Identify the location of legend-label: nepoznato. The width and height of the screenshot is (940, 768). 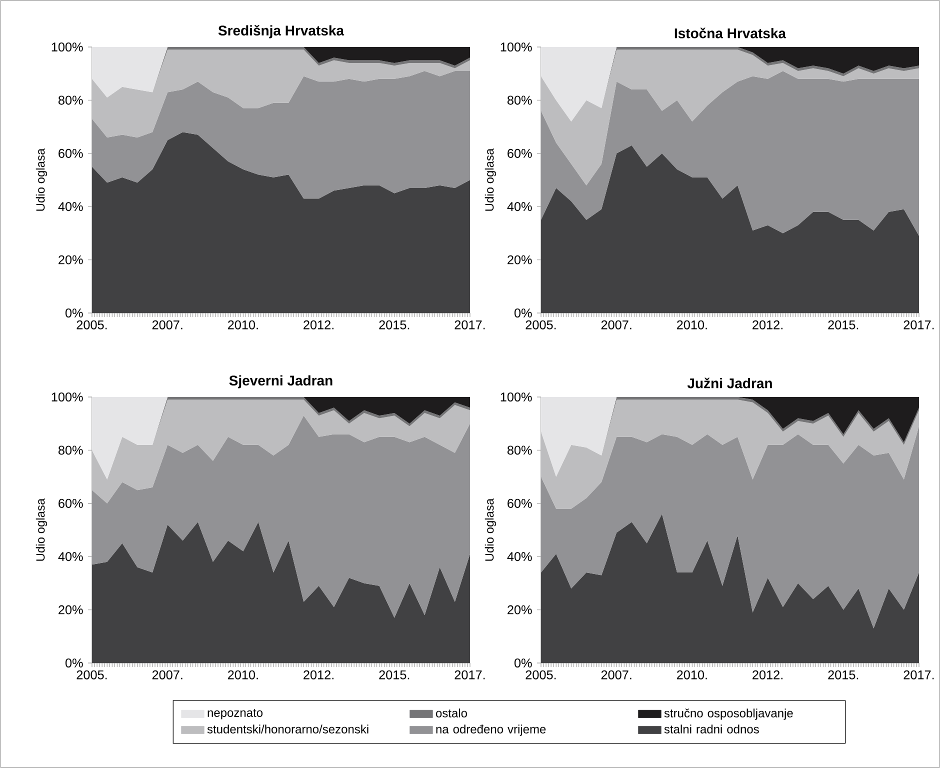
(235, 714).